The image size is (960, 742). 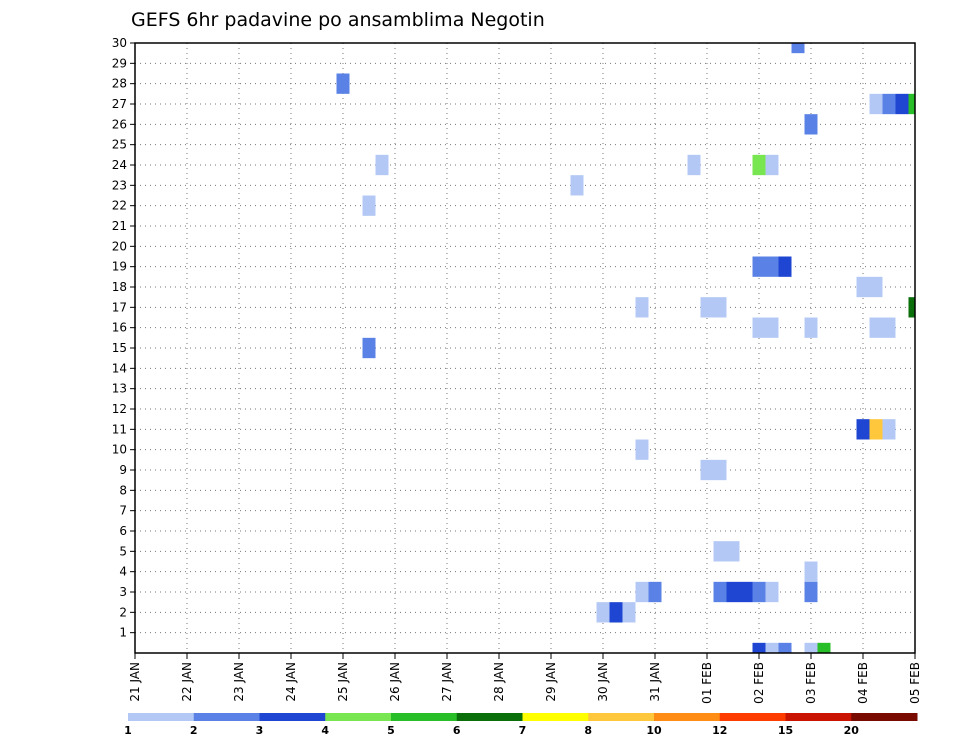 What do you see at coordinates (119, 389) in the screenshot?
I see `y-tick-label: 13` at bounding box center [119, 389].